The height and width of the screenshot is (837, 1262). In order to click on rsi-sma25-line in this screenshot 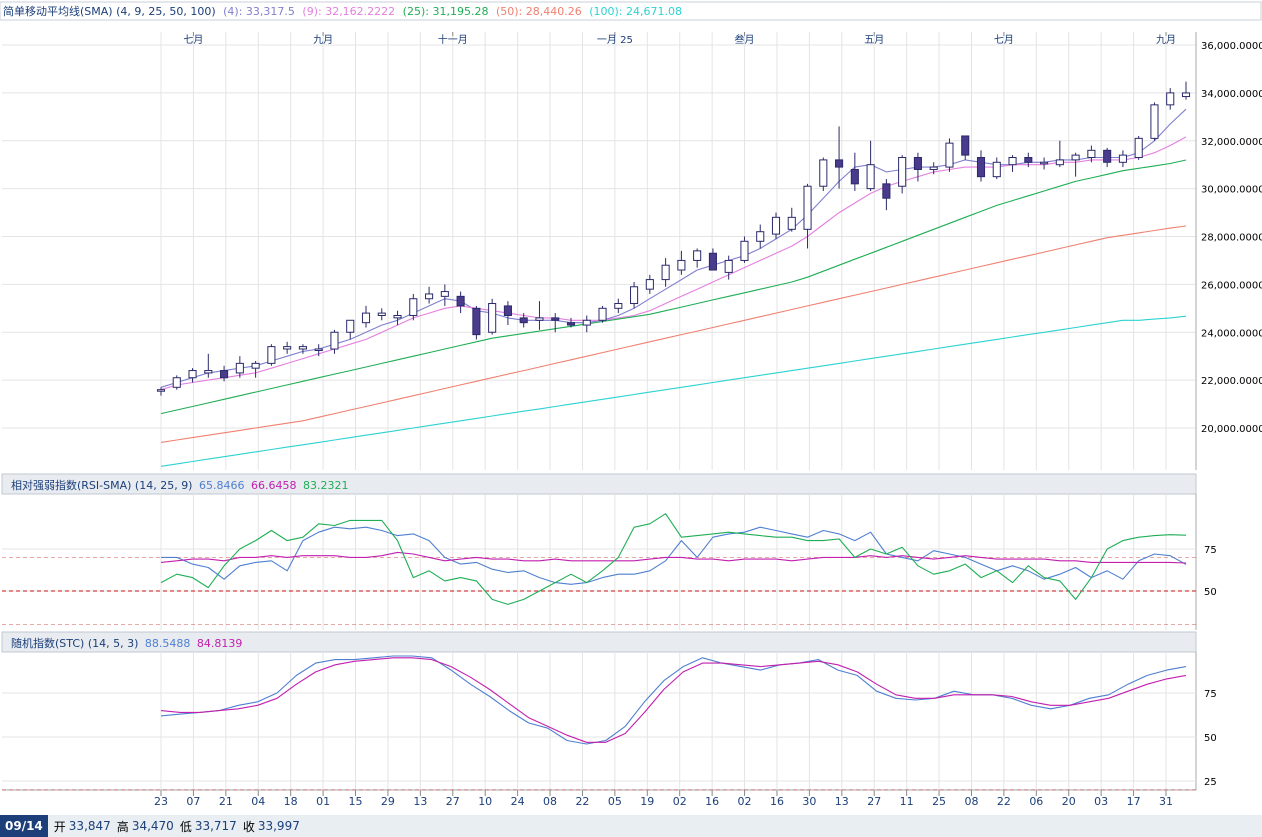, I will do `click(673, 557)`.